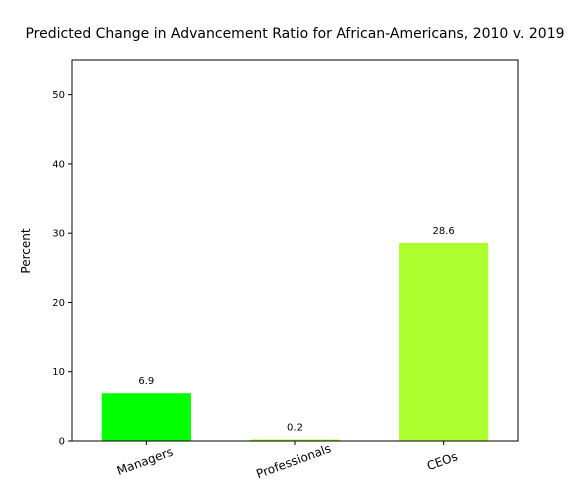 The image size is (576, 504). What do you see at coordinates (58, 372) in the screenshot?
I see `y-tick-label: 10` at bounding box center [58, 372].